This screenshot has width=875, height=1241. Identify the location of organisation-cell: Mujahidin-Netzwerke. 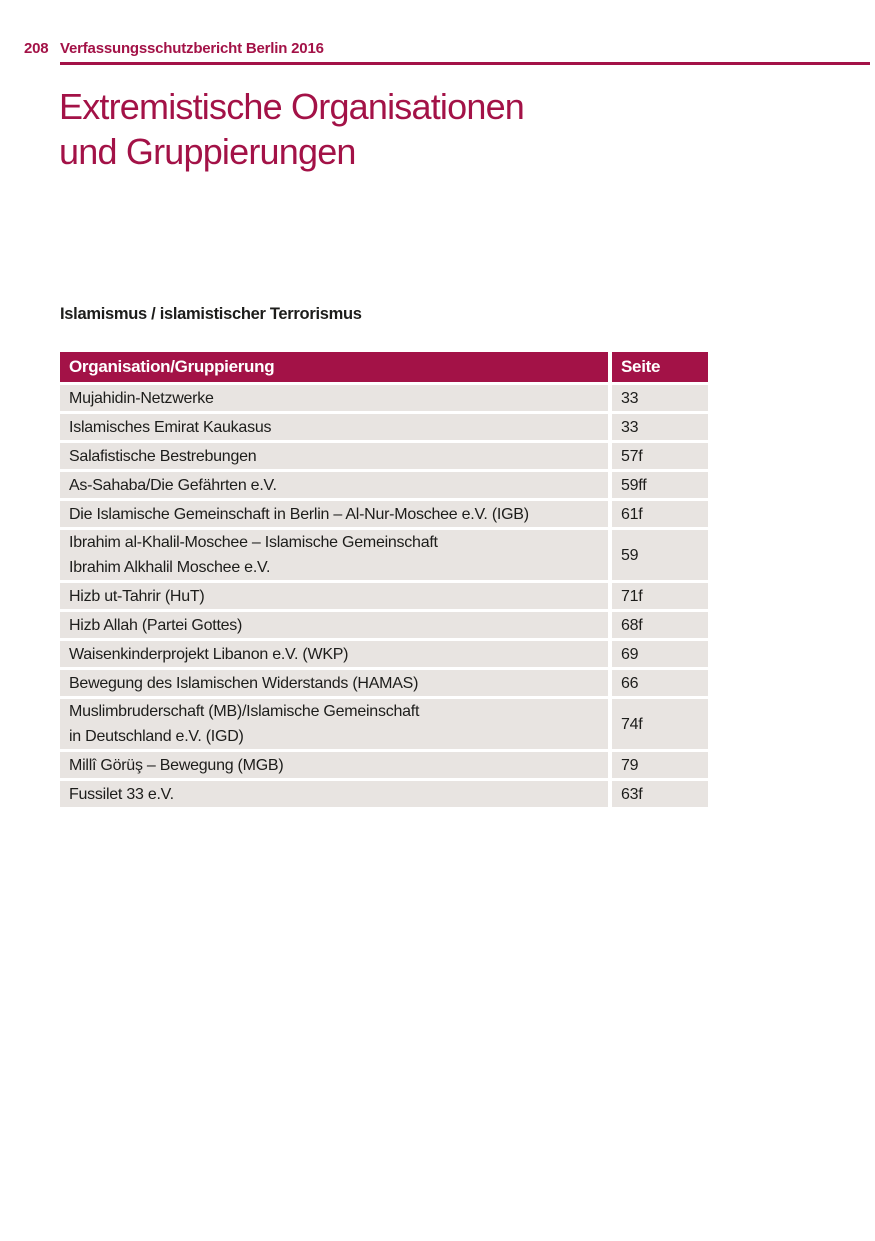
(334, 398).